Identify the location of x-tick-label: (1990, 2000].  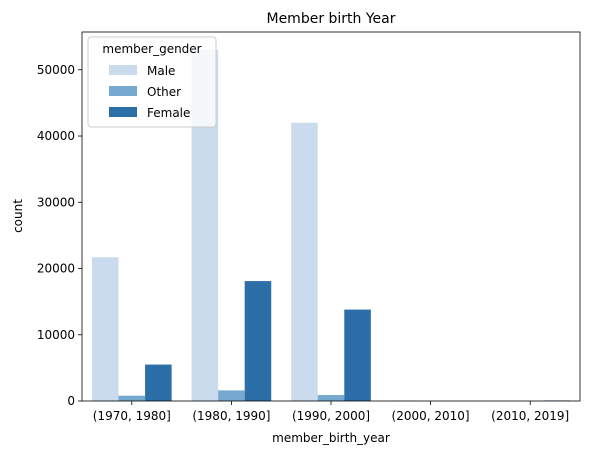
(331, 416).